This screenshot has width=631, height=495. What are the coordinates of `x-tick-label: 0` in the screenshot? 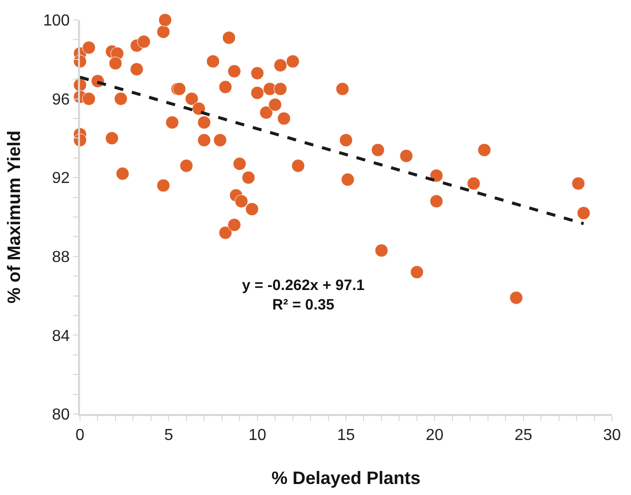 It's located at (80, 435).